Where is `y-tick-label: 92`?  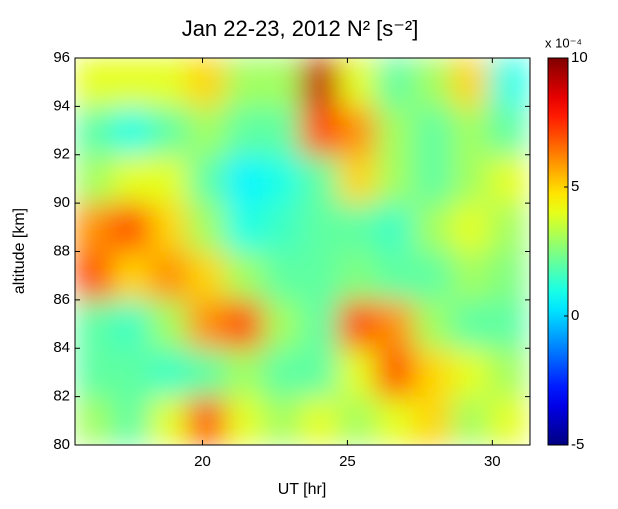 y-tick-label: 92 is located at coordinates (61, 154).